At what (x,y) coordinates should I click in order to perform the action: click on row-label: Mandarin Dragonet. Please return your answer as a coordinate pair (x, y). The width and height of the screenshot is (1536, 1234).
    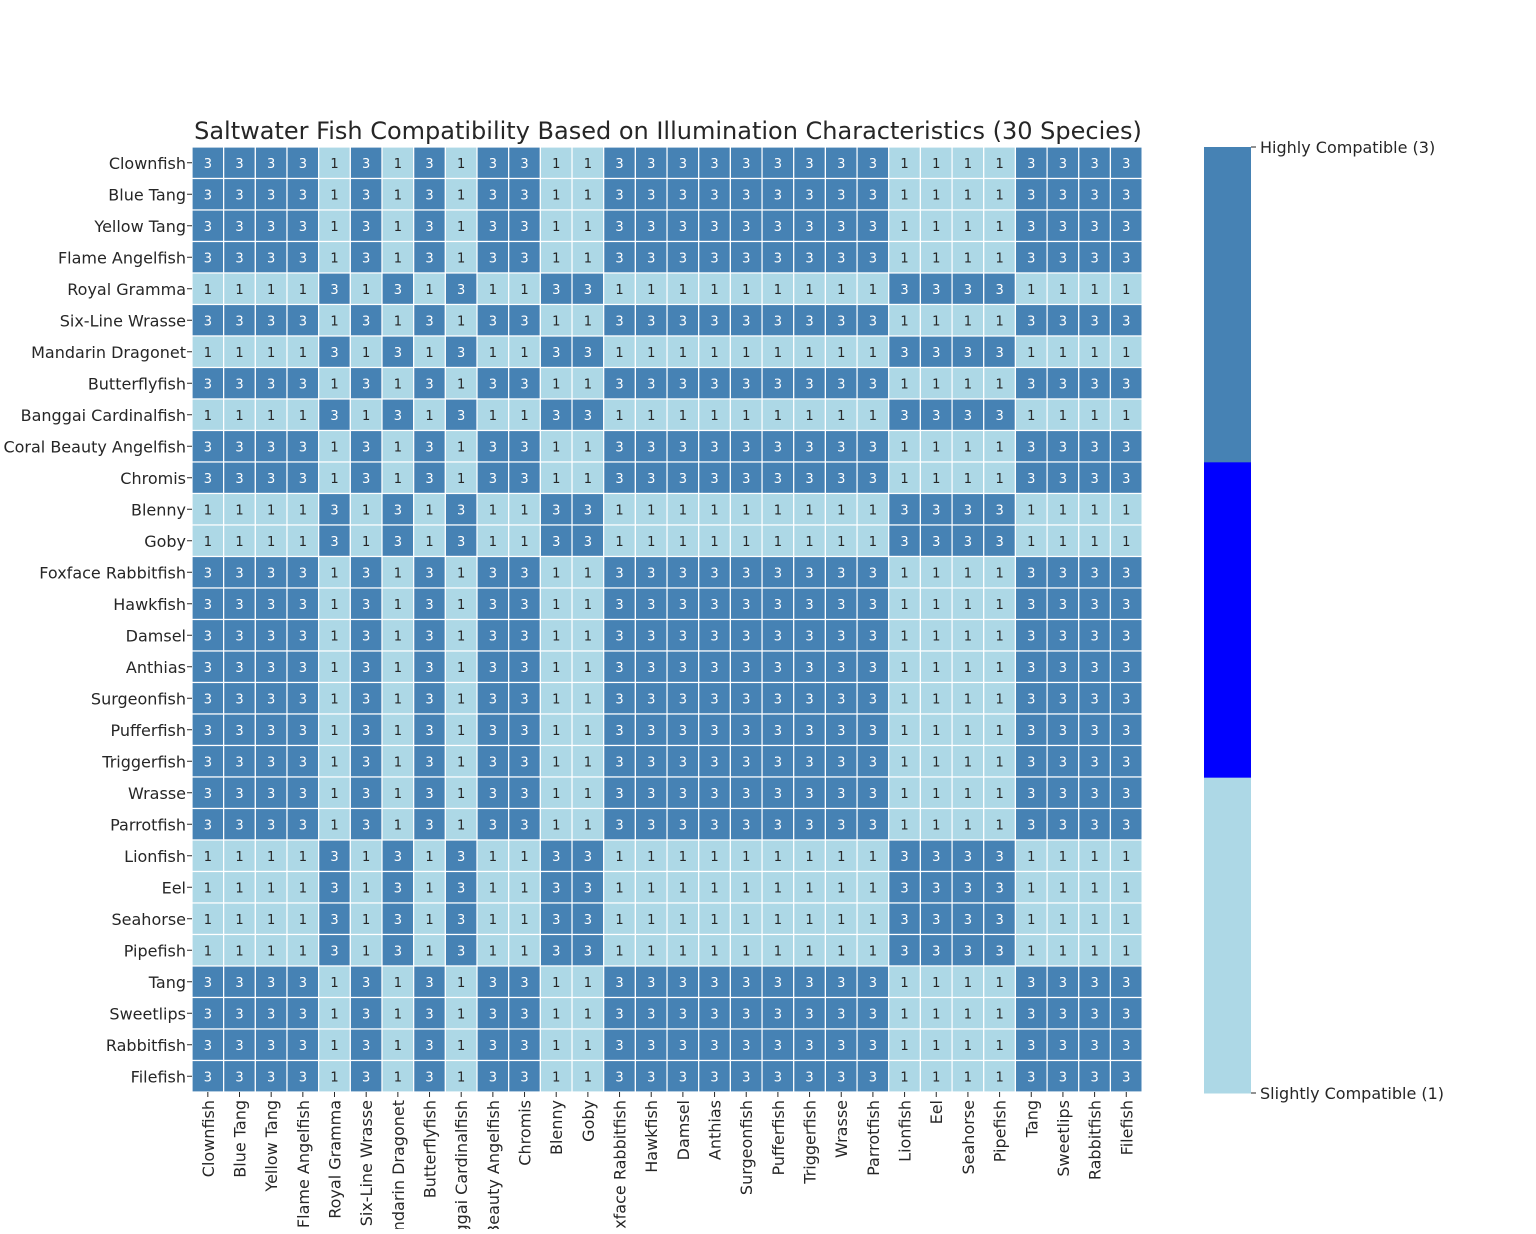
    Looking at the image, I should click on (108, 352).